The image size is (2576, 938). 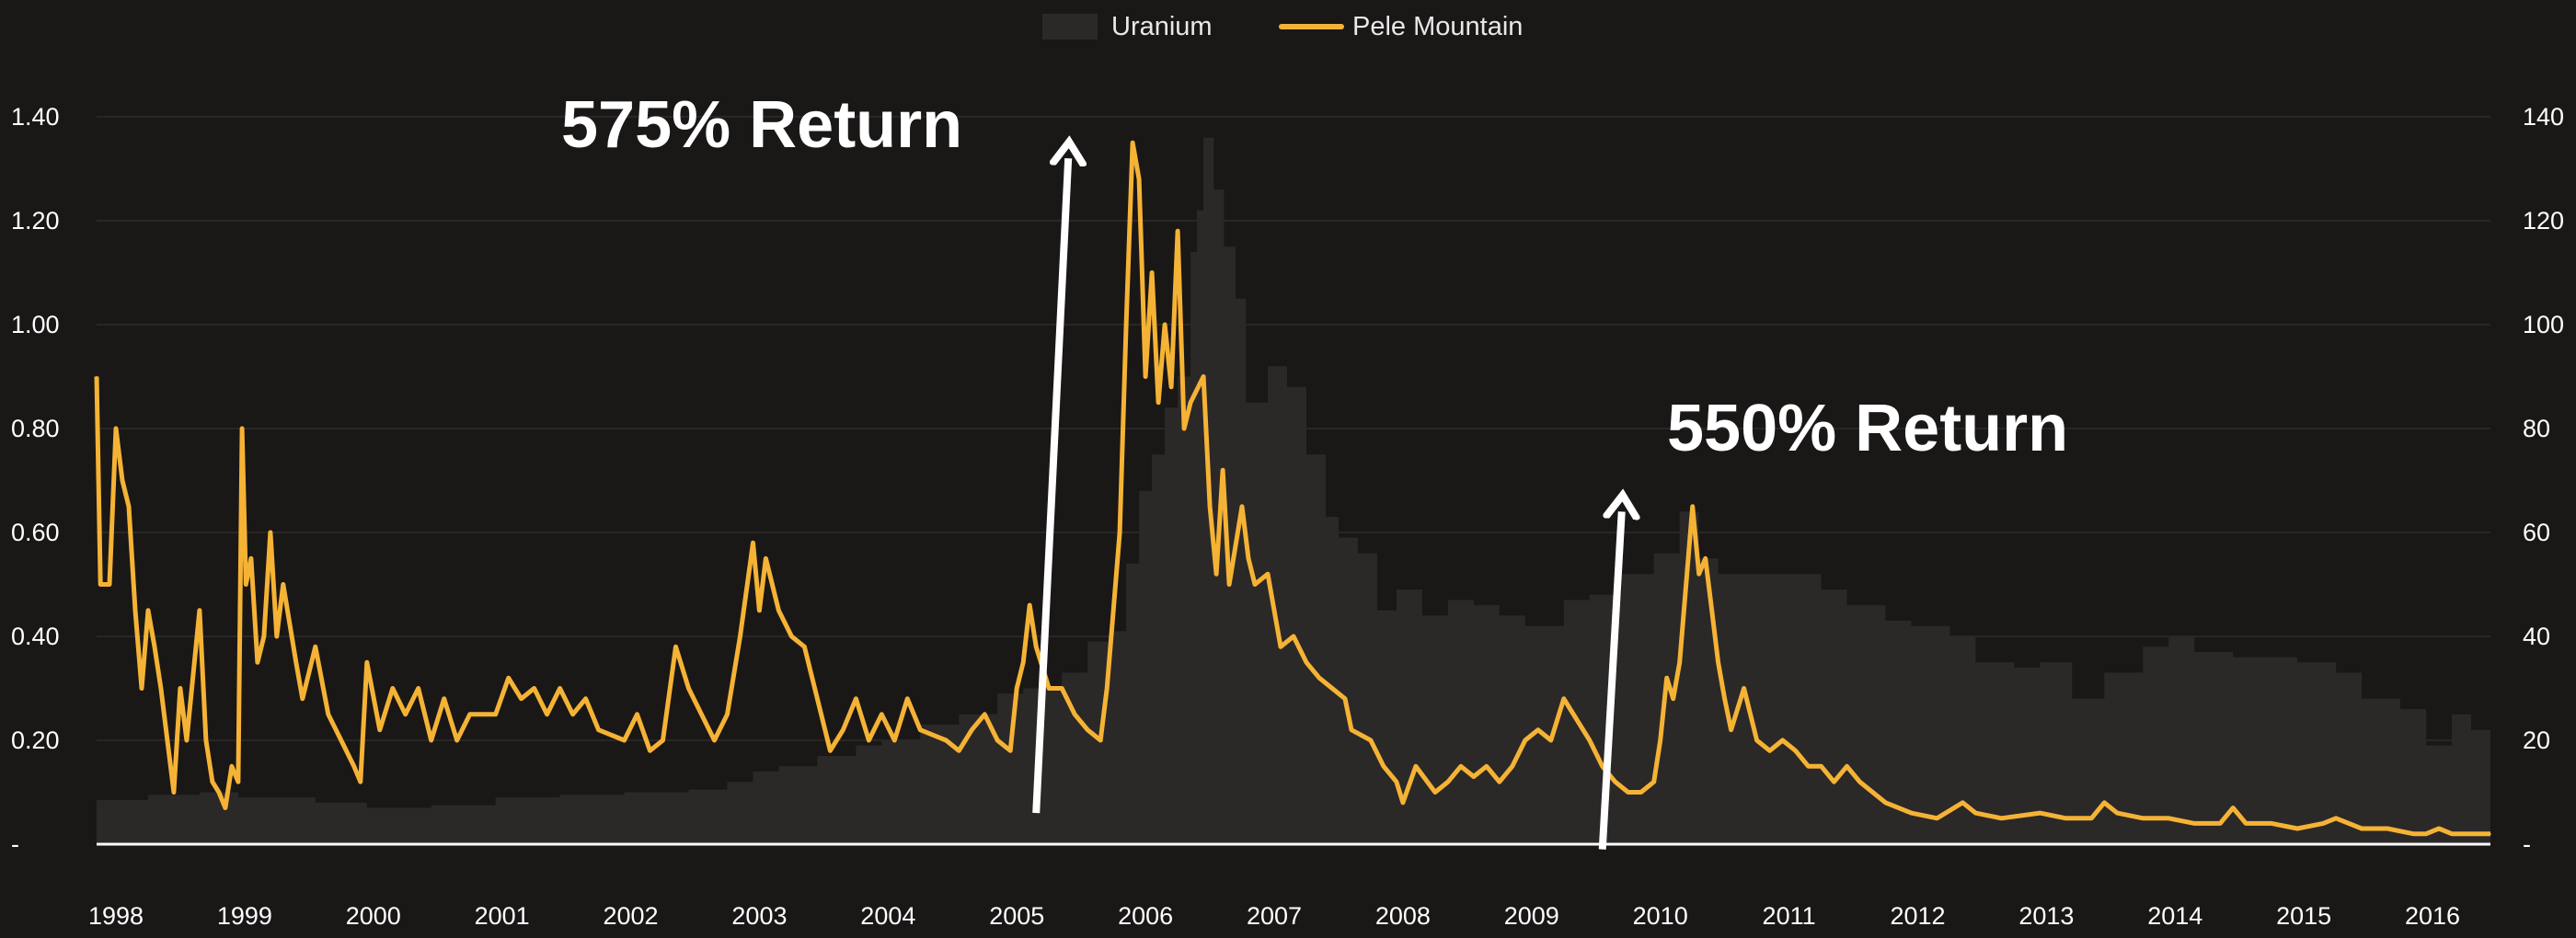 I want to click on y-right-tick-label: -, so click(x=2527, y=844).